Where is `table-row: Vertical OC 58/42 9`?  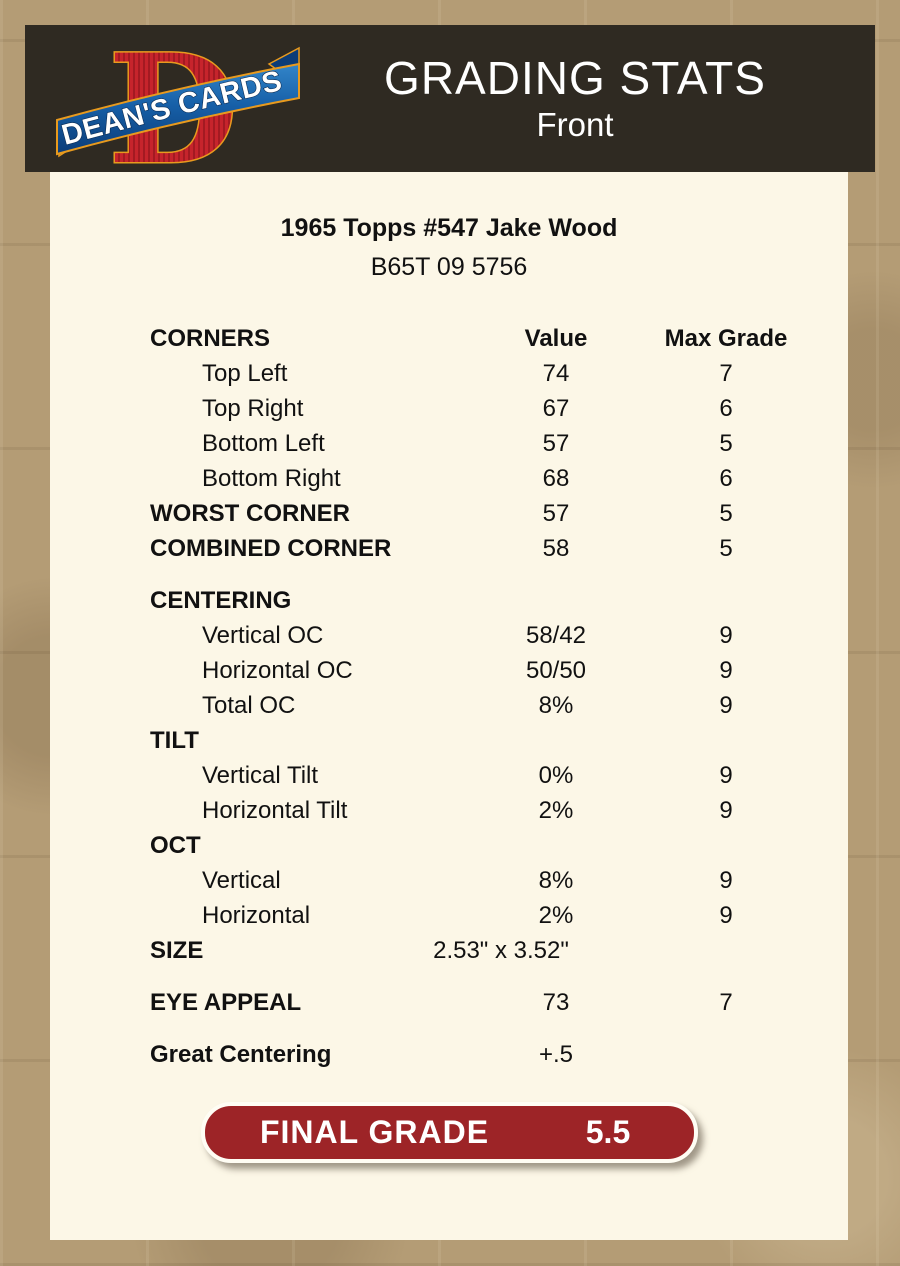
table-row: Vertical OC 58/42 9 is located at coordinates (480, 635).